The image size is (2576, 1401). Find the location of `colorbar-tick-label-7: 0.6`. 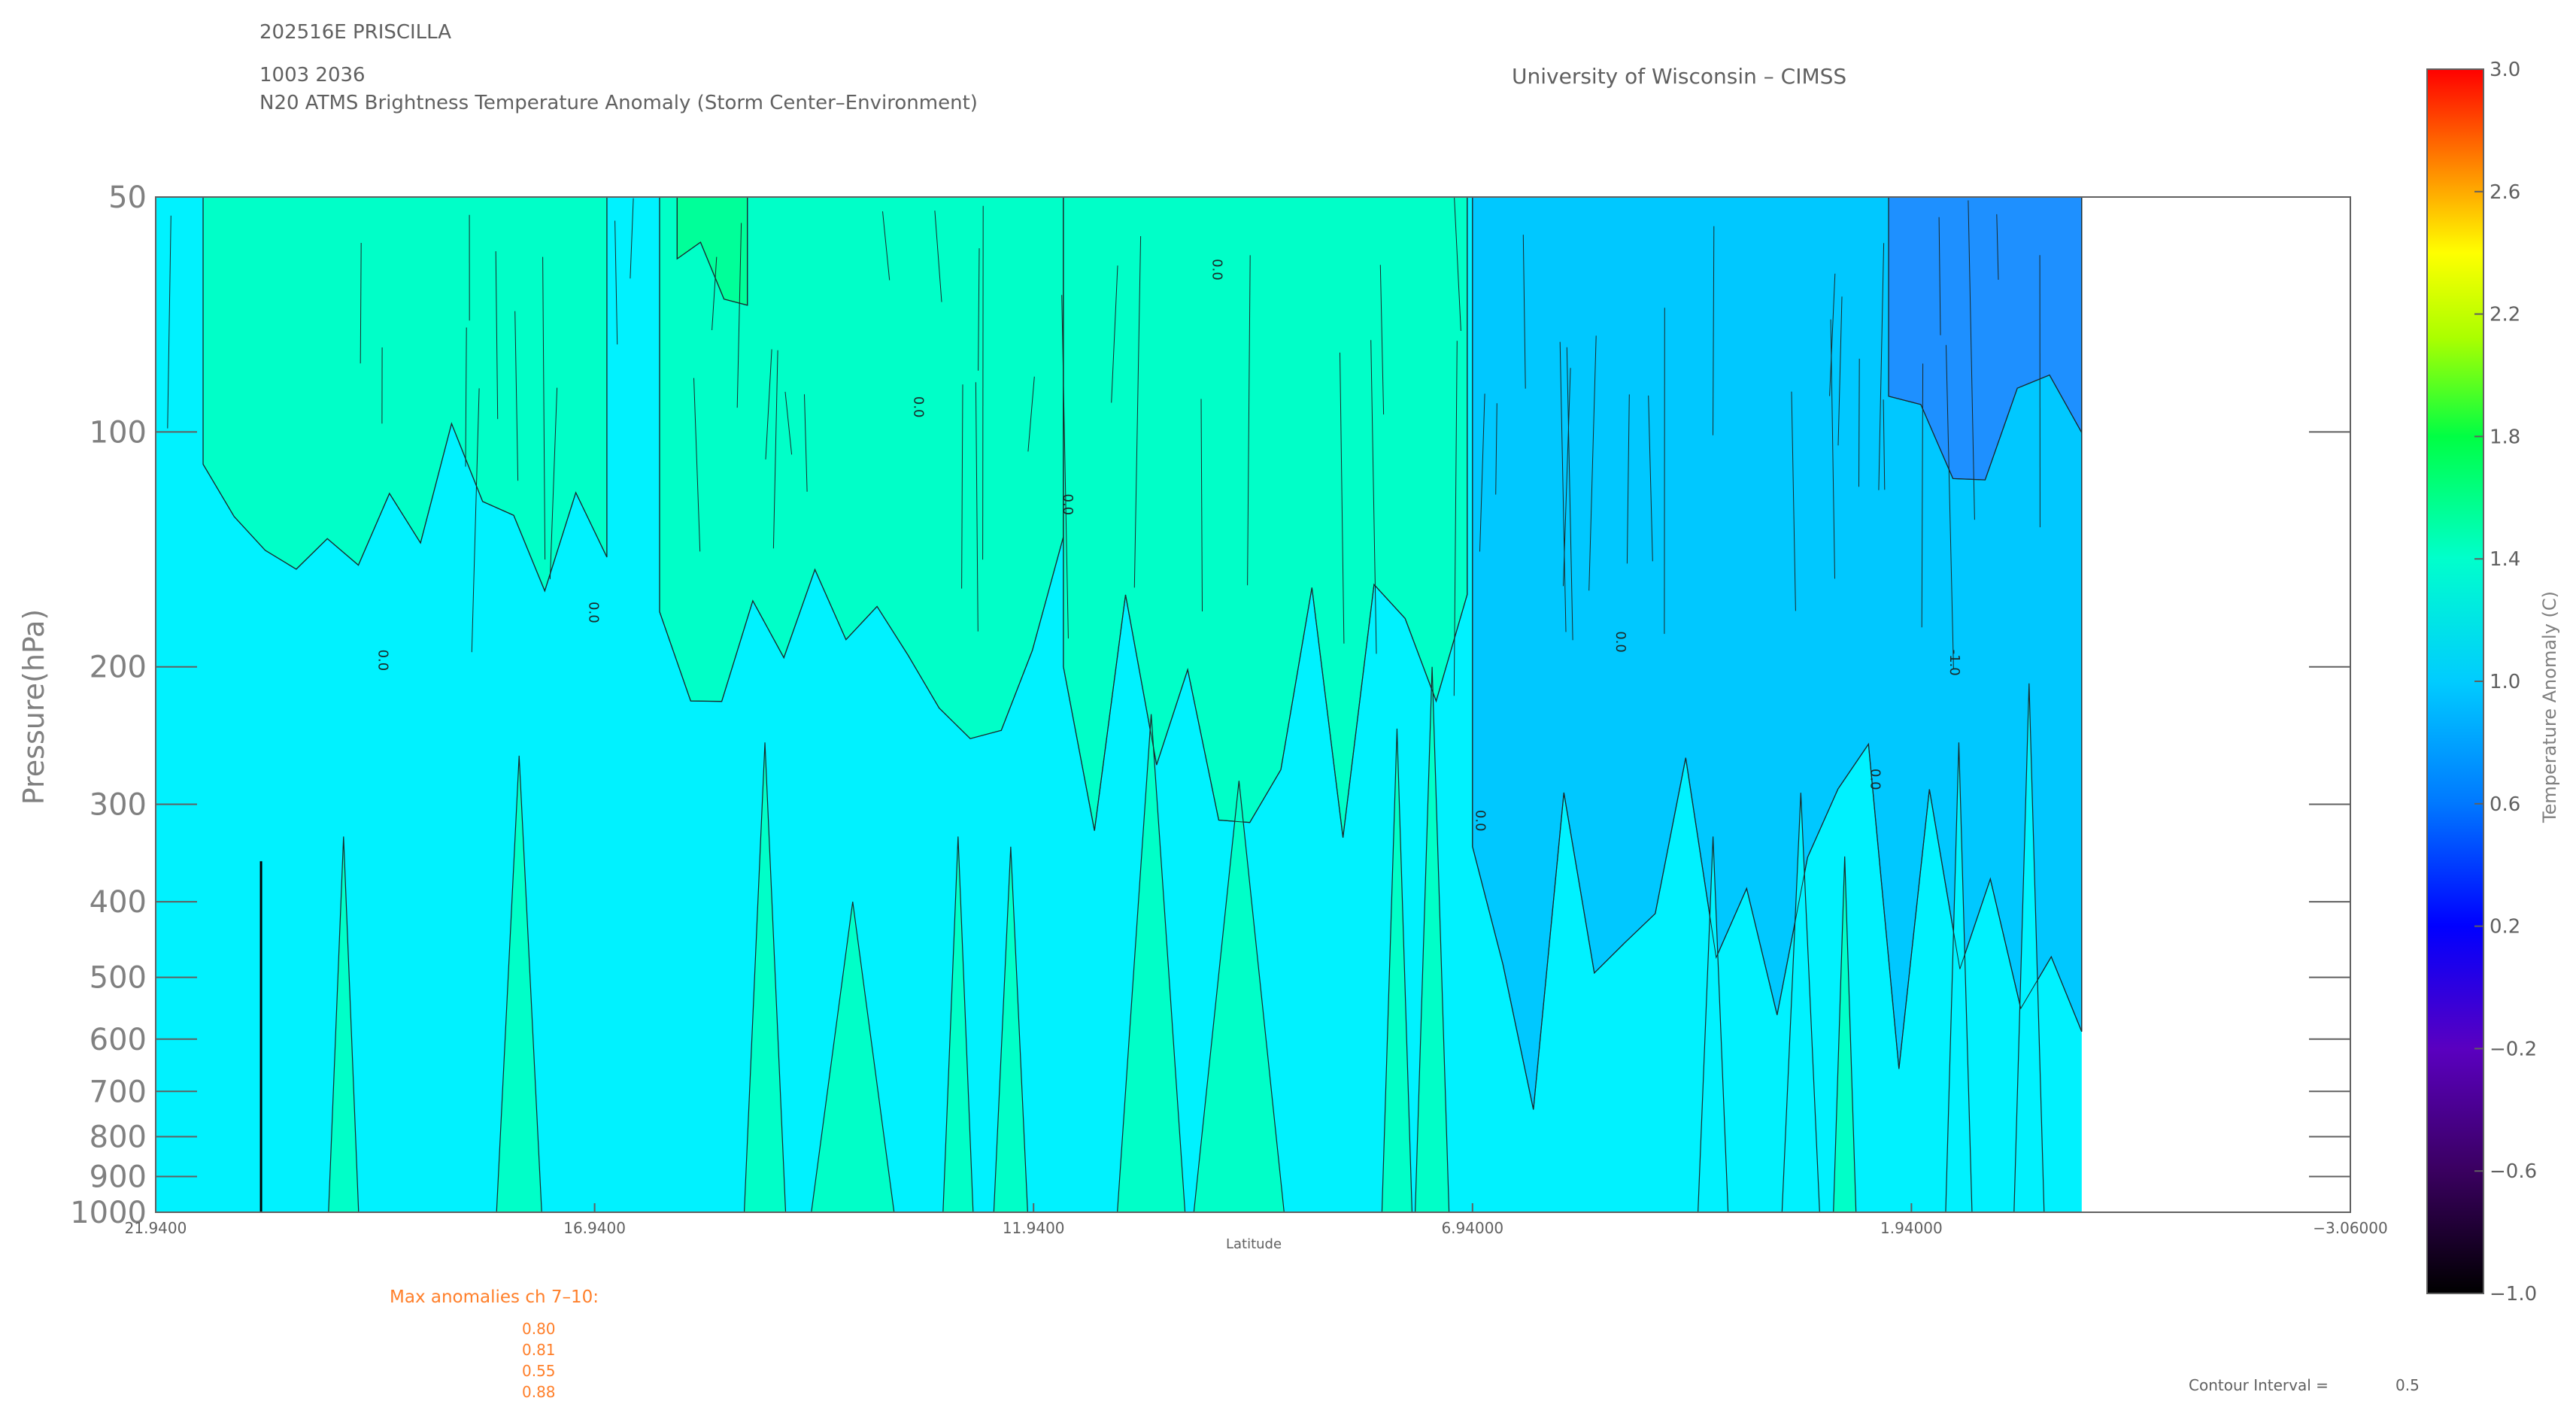

colorbar-tick-label-7: 0.6 is located at coordinates (2505, 804).